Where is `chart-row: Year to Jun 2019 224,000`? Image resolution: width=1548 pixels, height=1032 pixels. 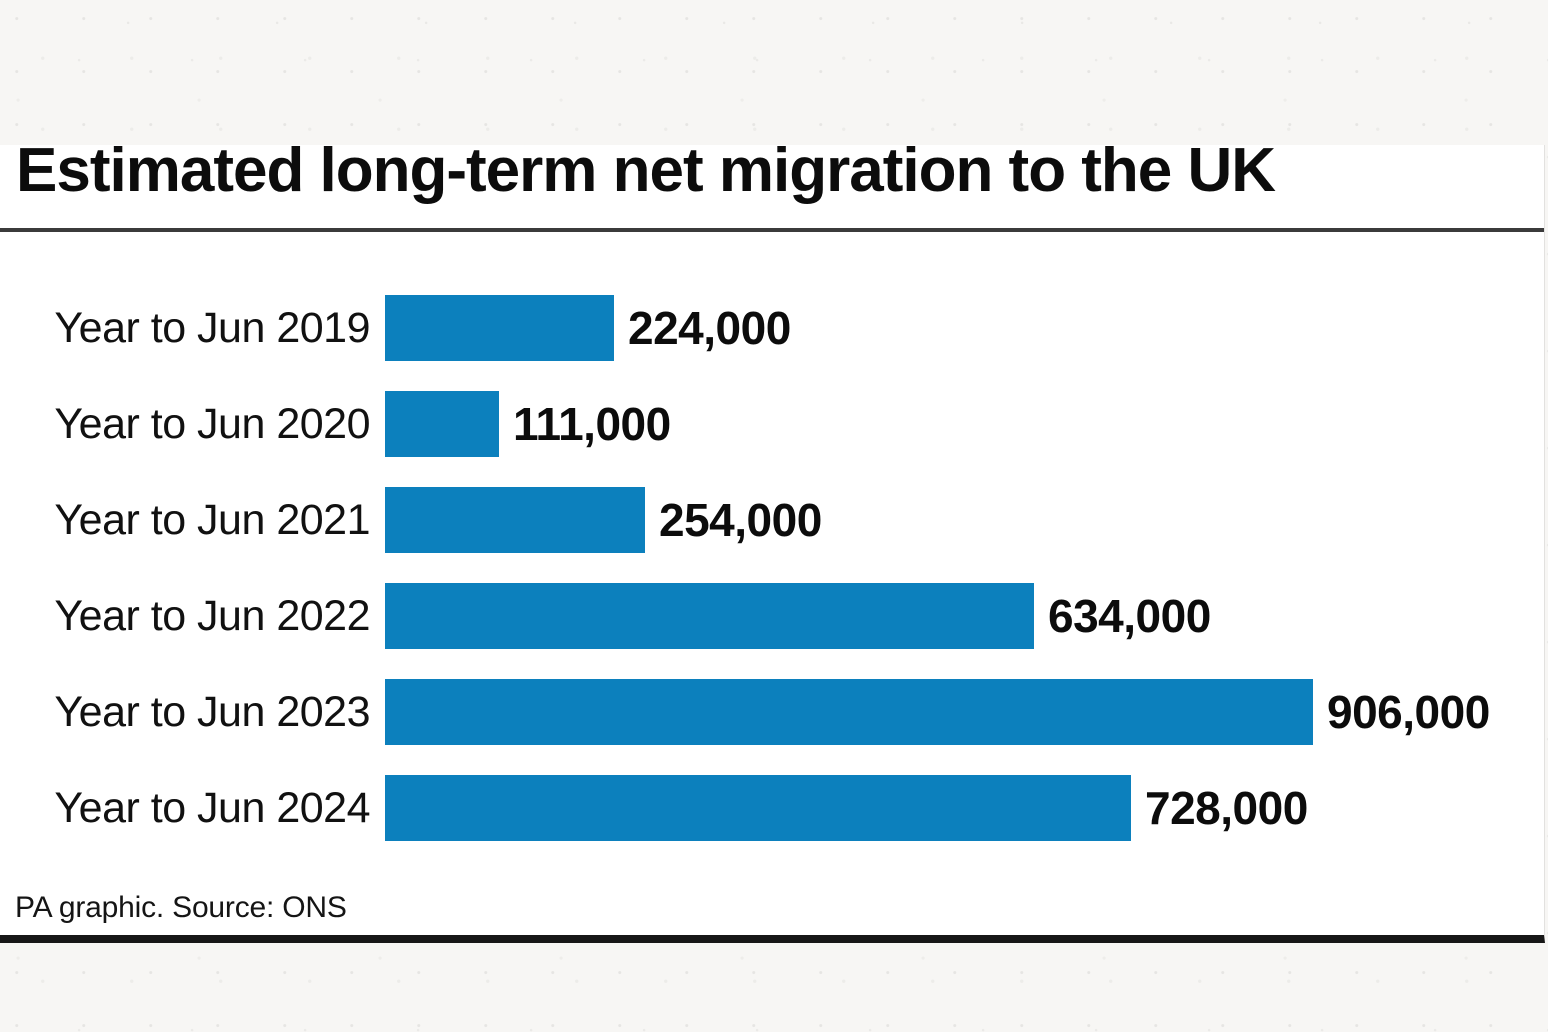
chart-row: Year to Jun 2019 224,000 is located at coordinates (772, 328).